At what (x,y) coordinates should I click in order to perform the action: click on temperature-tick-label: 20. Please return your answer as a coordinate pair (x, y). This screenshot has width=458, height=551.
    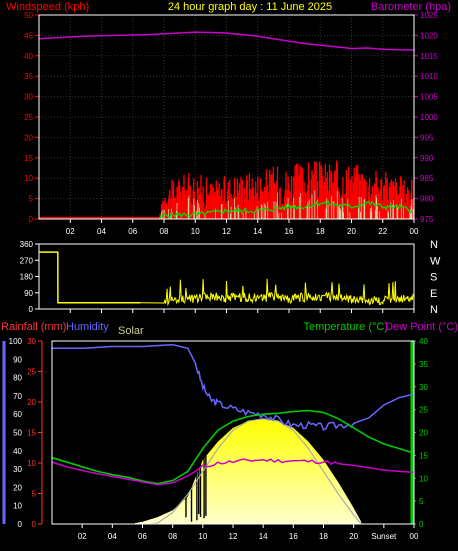
    Looking at the image, I should click on (423, 433).